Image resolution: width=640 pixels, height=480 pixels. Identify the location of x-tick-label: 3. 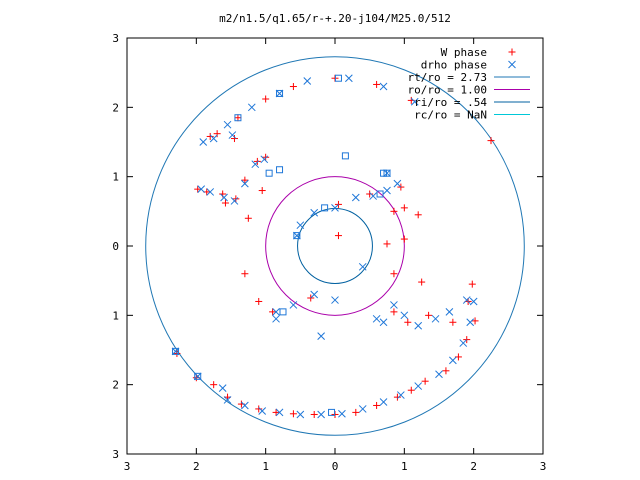
(543, 466).